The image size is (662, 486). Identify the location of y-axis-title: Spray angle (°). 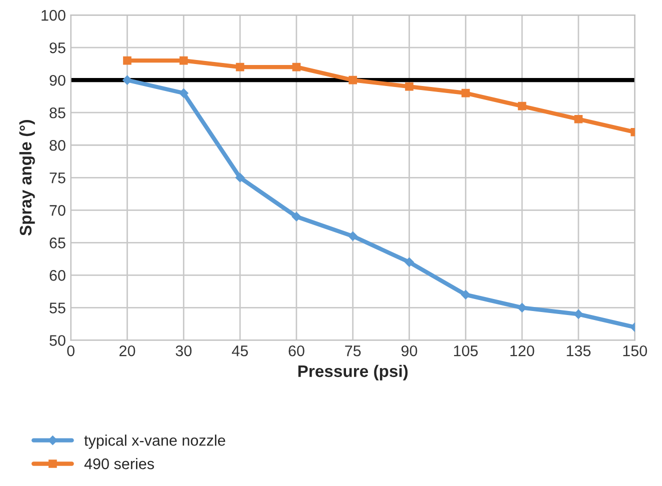
(27, 178).